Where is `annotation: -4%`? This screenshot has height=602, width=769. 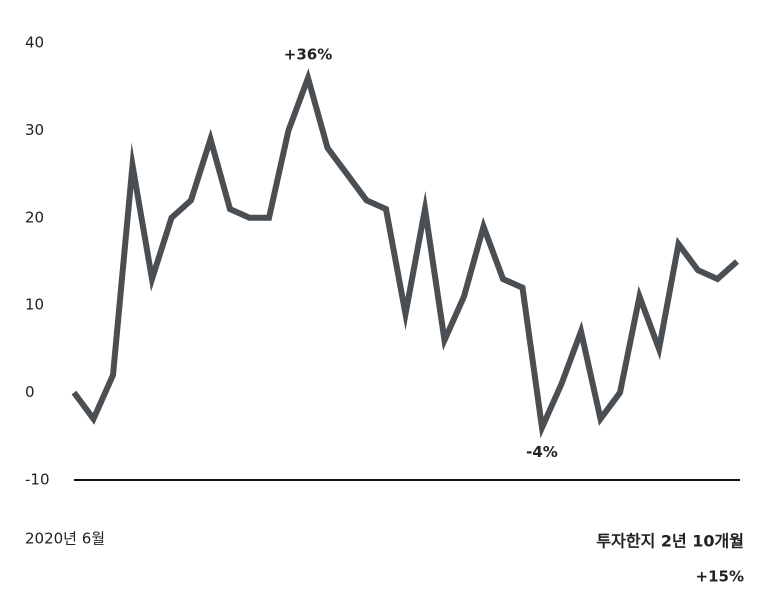
annotation: -4% is located at coordinates (542, 452).